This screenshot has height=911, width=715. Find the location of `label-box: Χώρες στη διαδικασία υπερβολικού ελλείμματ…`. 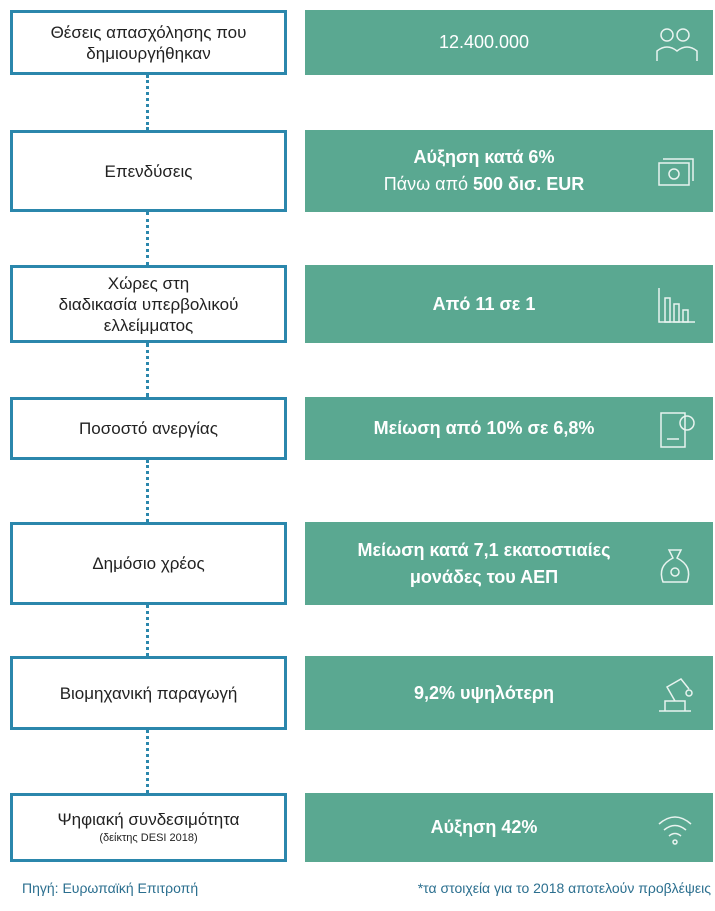

label-box: Χώρες στη διαδικασία υπερβολικού ελλείμματ… is located at coordinates (148, 304).